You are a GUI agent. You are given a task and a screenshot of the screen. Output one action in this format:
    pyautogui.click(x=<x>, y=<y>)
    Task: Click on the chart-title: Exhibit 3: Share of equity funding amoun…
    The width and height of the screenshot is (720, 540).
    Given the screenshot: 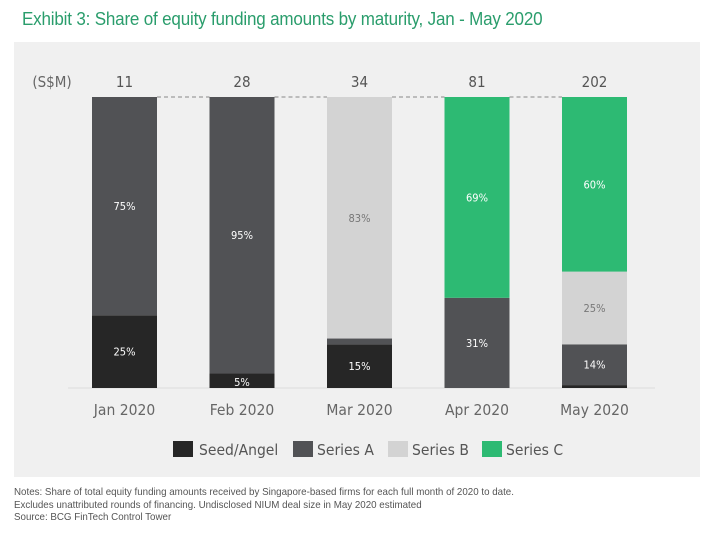 What is the action you would take?
    pyautogui.click(x=282, y=18)
    